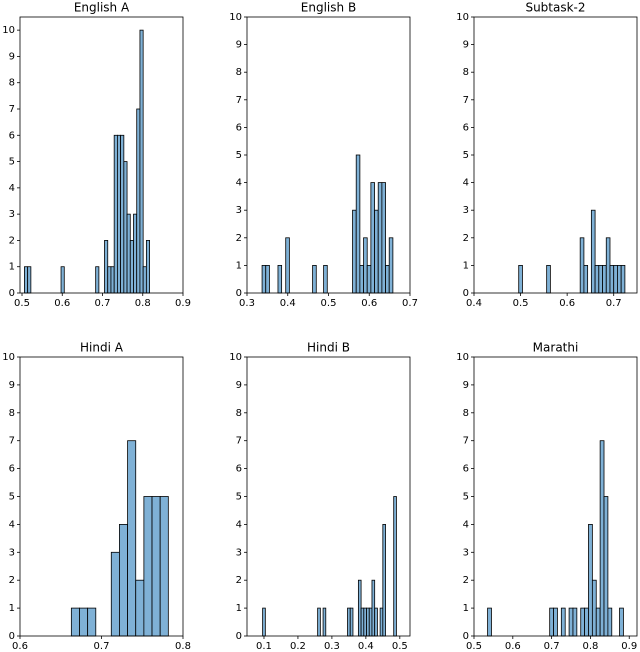 The width and height of the screenshot is (640, 652). Describe the element at coordinates (264, 646) in the screenshot. I see `x-tick-label: 0.1` at that location.